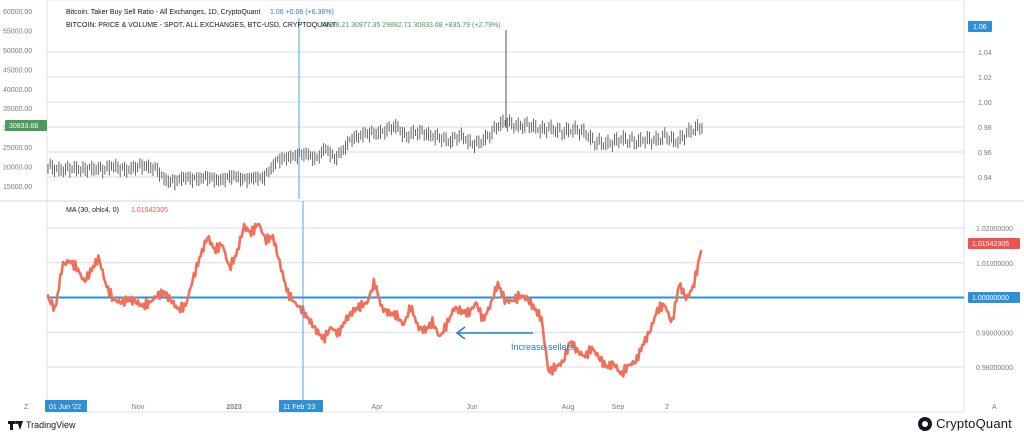 The width and height of the screenshot is (1024, 437). What do you see at coordinates (138, 407) in the screenshot?
I see `time-tick-label: Nov` at bounding box center [138, 407].